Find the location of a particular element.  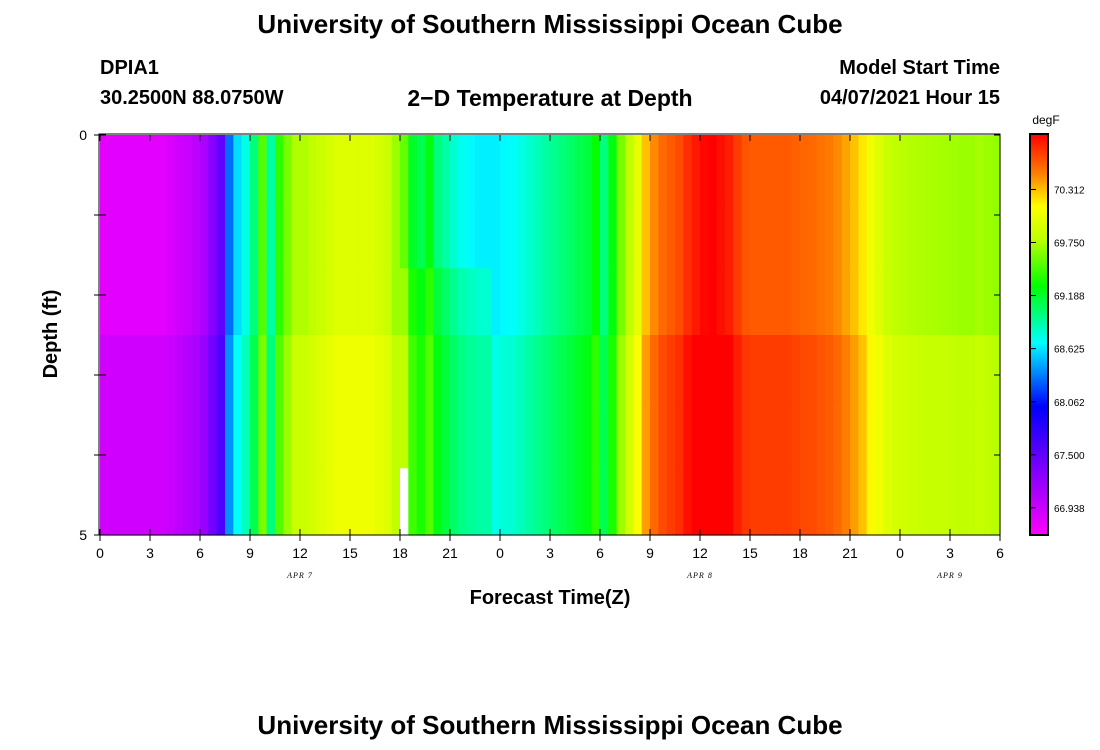

day-label: APR 7 is located at coordinates (299, 575).